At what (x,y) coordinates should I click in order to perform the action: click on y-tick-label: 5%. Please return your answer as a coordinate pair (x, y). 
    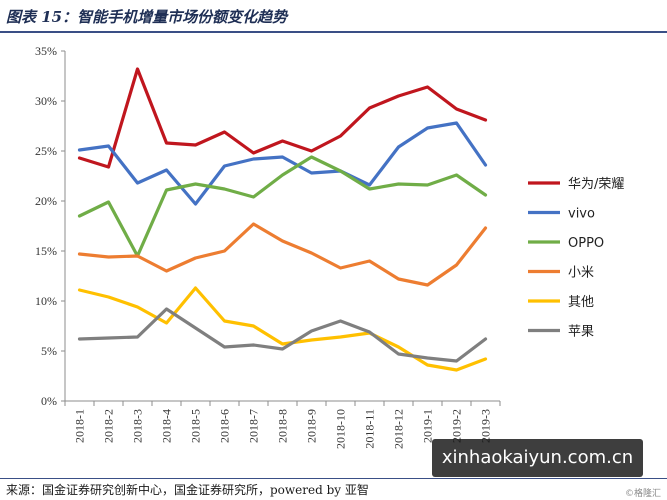
    Looking at the image, I should click on (49, 351).